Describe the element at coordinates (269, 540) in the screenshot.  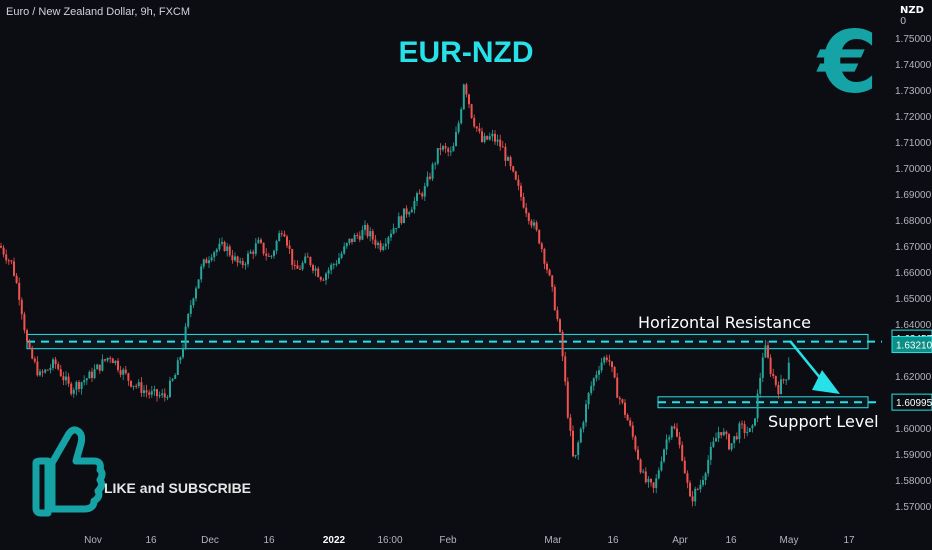
I see `x-tick-label: 16` at that location.